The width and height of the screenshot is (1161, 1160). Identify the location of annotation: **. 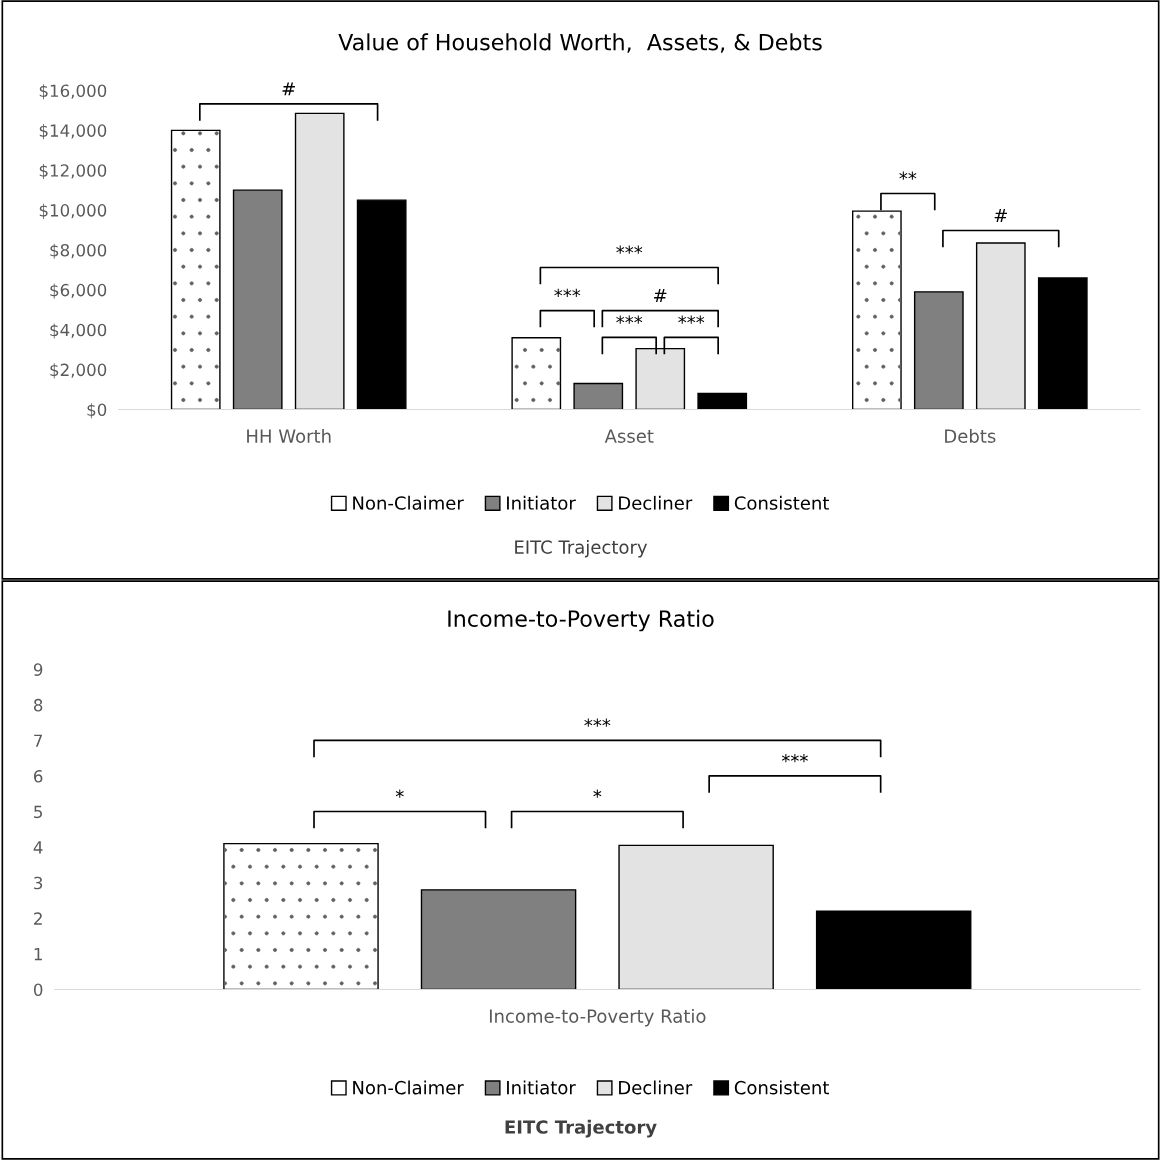
(908, 175).